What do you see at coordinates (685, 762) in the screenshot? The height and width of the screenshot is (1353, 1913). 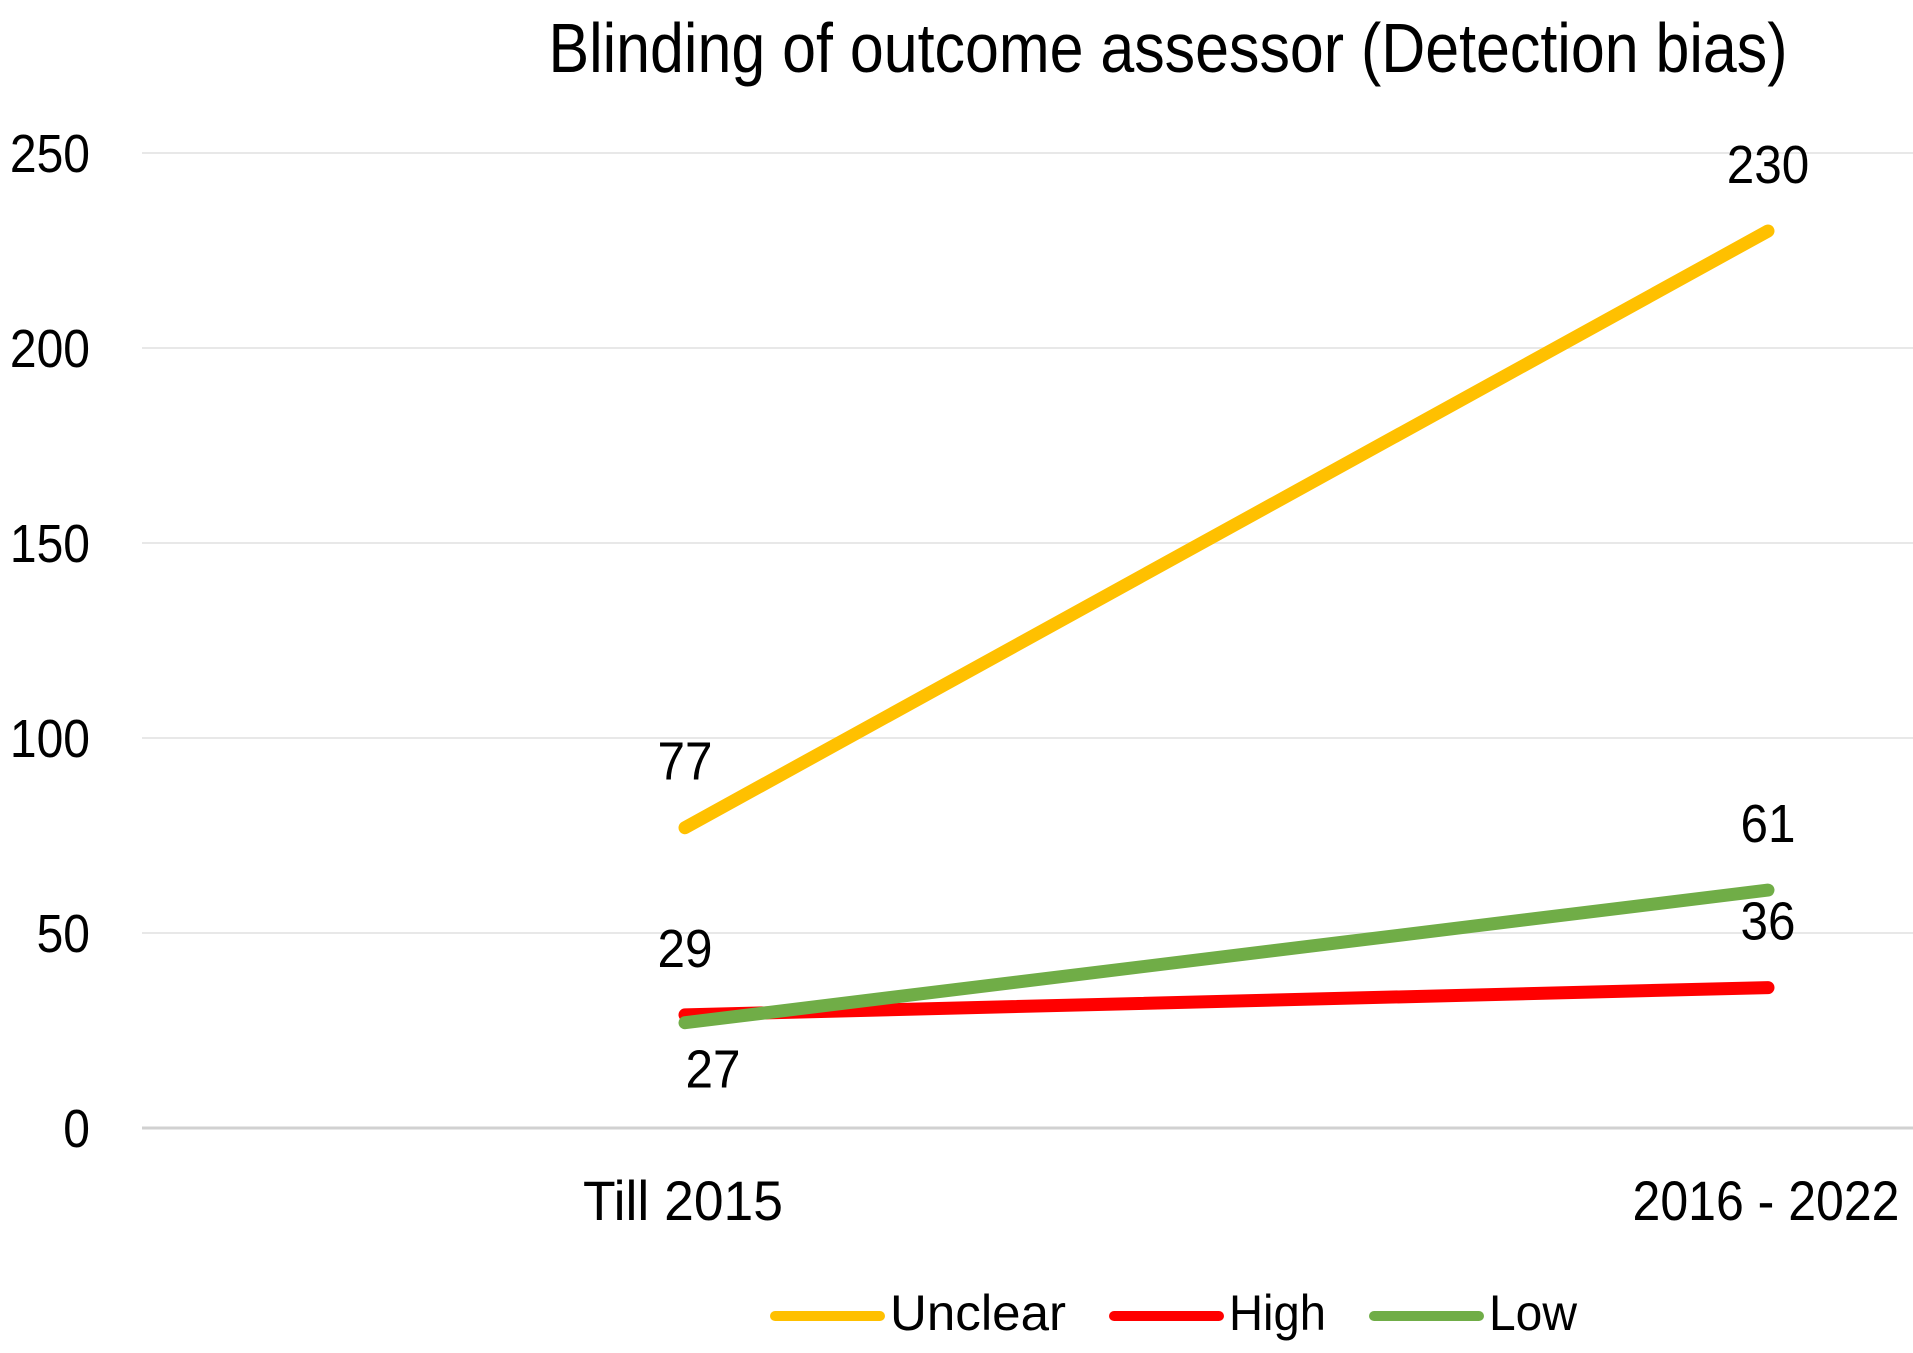 I see `data-label-unclear-0: 77` at bounding box center [685, 762].